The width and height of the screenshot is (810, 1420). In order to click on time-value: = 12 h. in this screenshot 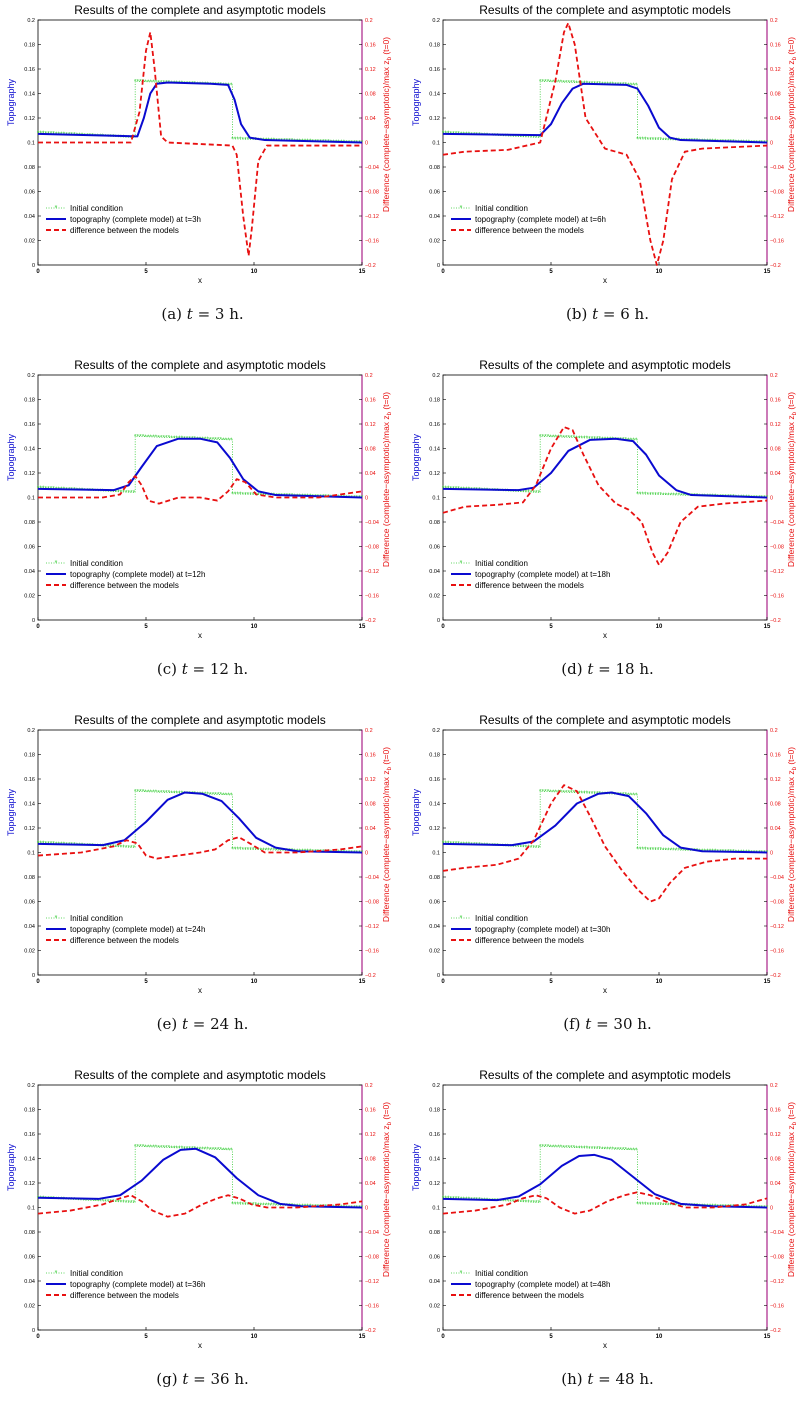, I will do `click(218, 669)`.